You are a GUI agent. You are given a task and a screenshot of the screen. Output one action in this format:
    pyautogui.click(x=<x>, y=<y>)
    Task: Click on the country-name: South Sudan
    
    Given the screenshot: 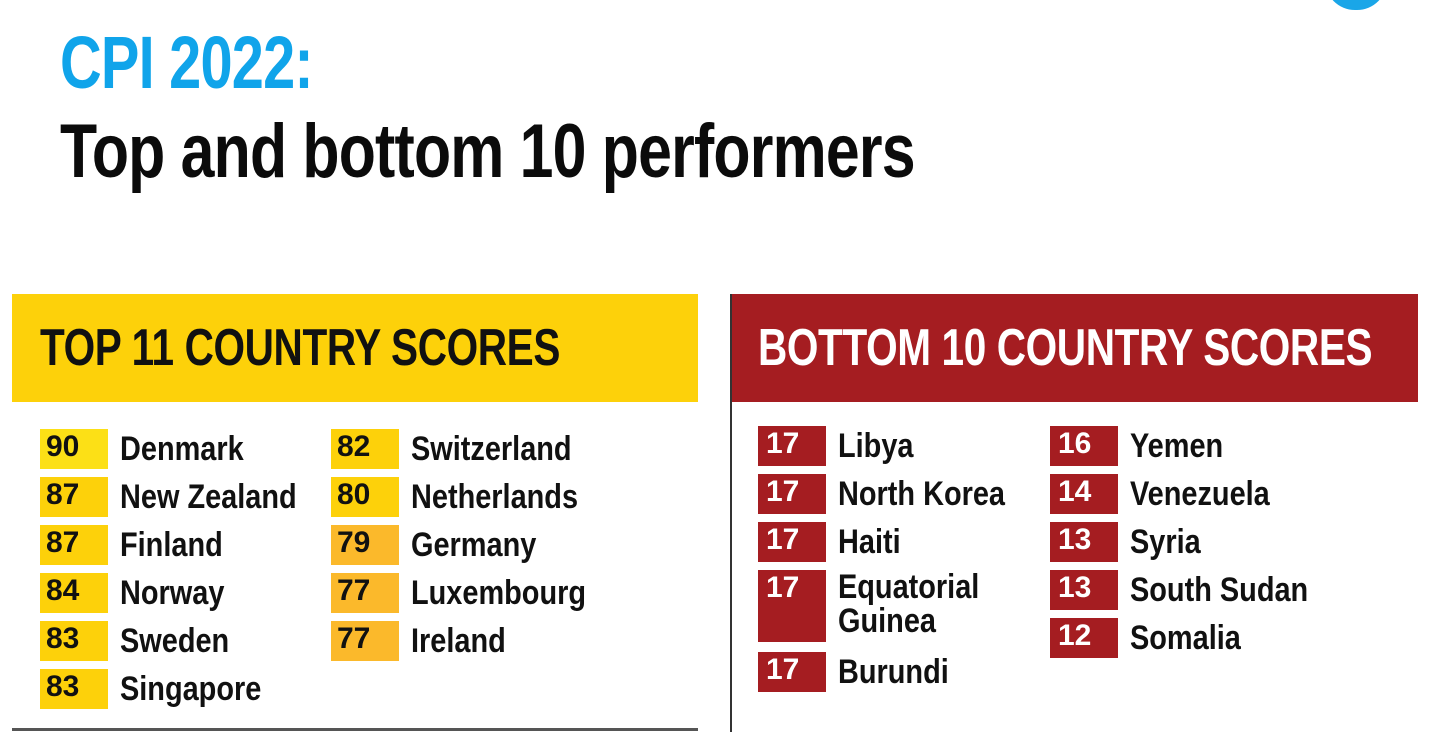 What is the action you would take?
    pyautogui.click(x=1219, y=590)
    